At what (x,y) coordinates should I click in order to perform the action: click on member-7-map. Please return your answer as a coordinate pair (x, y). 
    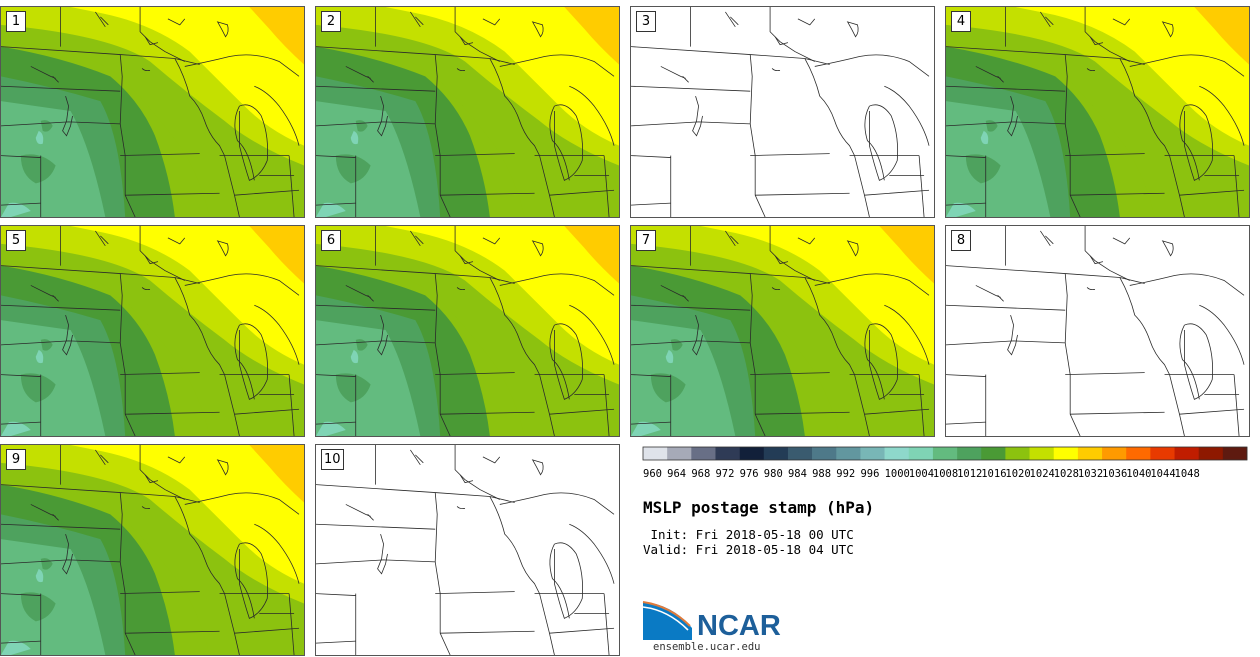
    Looking at the image, I should click on (782, 331).